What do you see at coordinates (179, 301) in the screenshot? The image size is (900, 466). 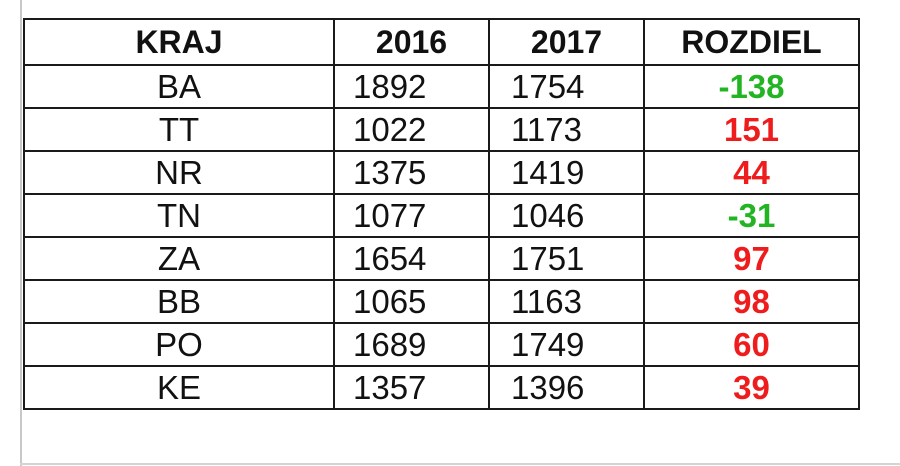 I see `cell-kraj: BB` at bounding box center [179, 301].